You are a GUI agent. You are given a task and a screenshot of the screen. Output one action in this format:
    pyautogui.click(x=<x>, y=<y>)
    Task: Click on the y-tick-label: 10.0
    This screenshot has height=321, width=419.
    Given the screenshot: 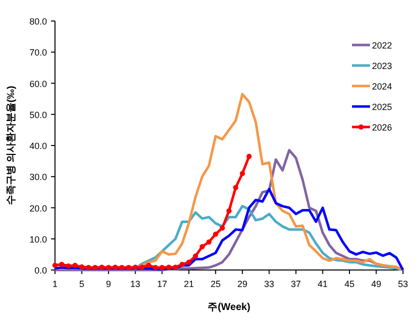 What is the action you would take?
    pyautogui.click(x=38, y=239)
    